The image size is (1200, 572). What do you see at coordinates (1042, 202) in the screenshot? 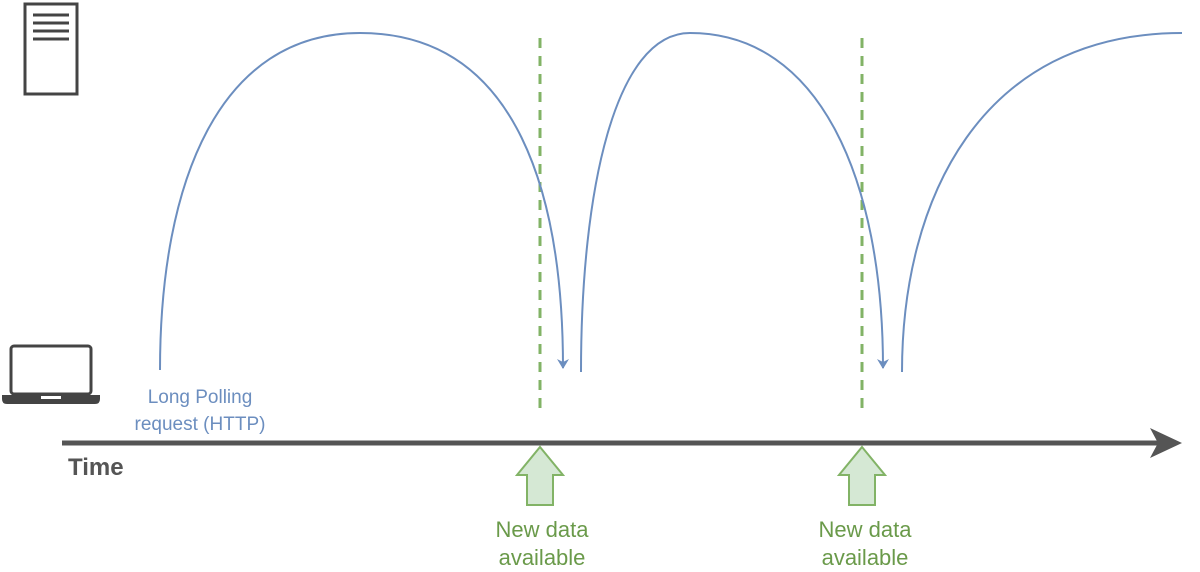
I see `polling-request-arc` at bounding box center [1042, 202].